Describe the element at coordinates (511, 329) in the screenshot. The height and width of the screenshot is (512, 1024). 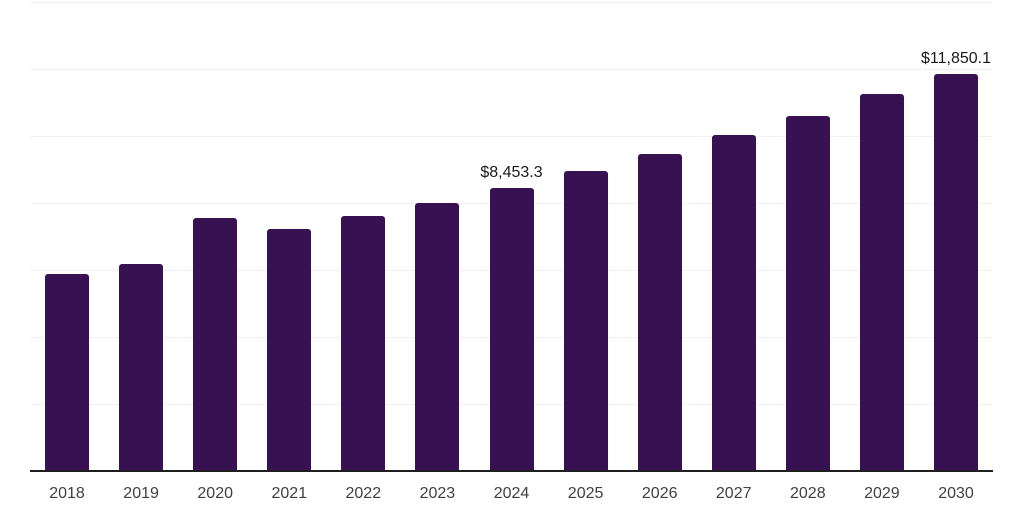
I see `bar-2024` at that location.